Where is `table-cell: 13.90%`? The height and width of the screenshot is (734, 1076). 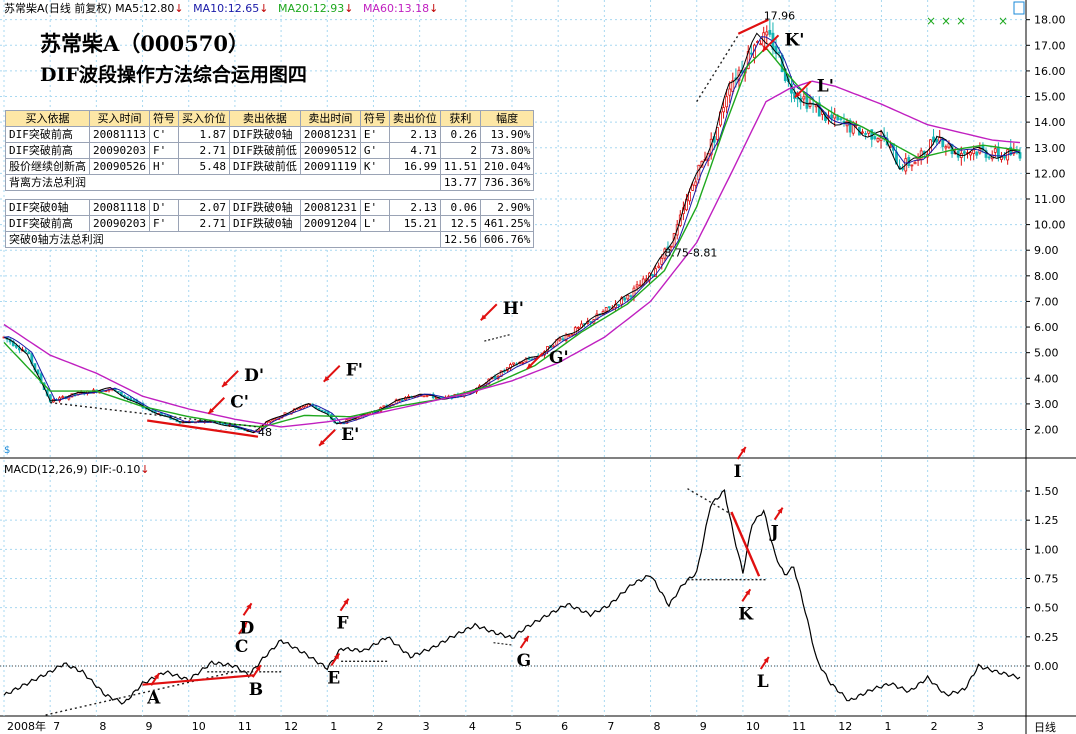 table-cell: 13.90% is located at coordinates (507, 134).